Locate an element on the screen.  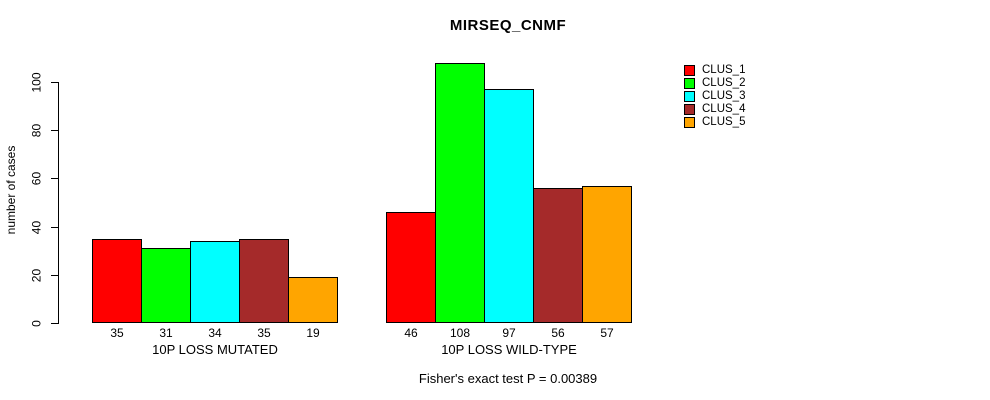
bar-value-label: 19 is located at coordinates (313, 333).